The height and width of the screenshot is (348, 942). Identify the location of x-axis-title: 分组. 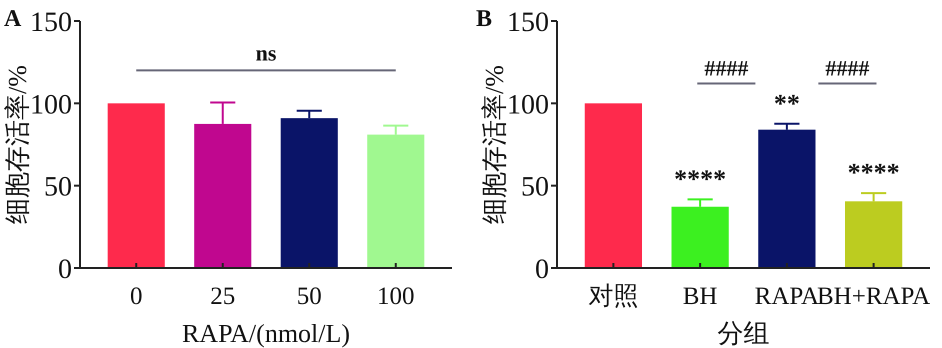
(744, 333).